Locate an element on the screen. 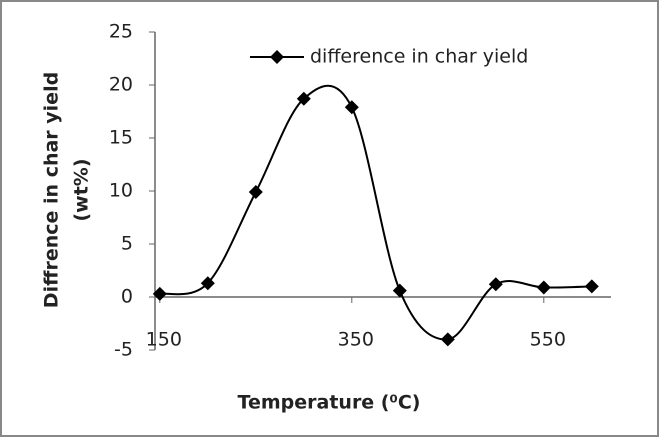  y-tick-label: 15 is located at coordinates (121, 138).